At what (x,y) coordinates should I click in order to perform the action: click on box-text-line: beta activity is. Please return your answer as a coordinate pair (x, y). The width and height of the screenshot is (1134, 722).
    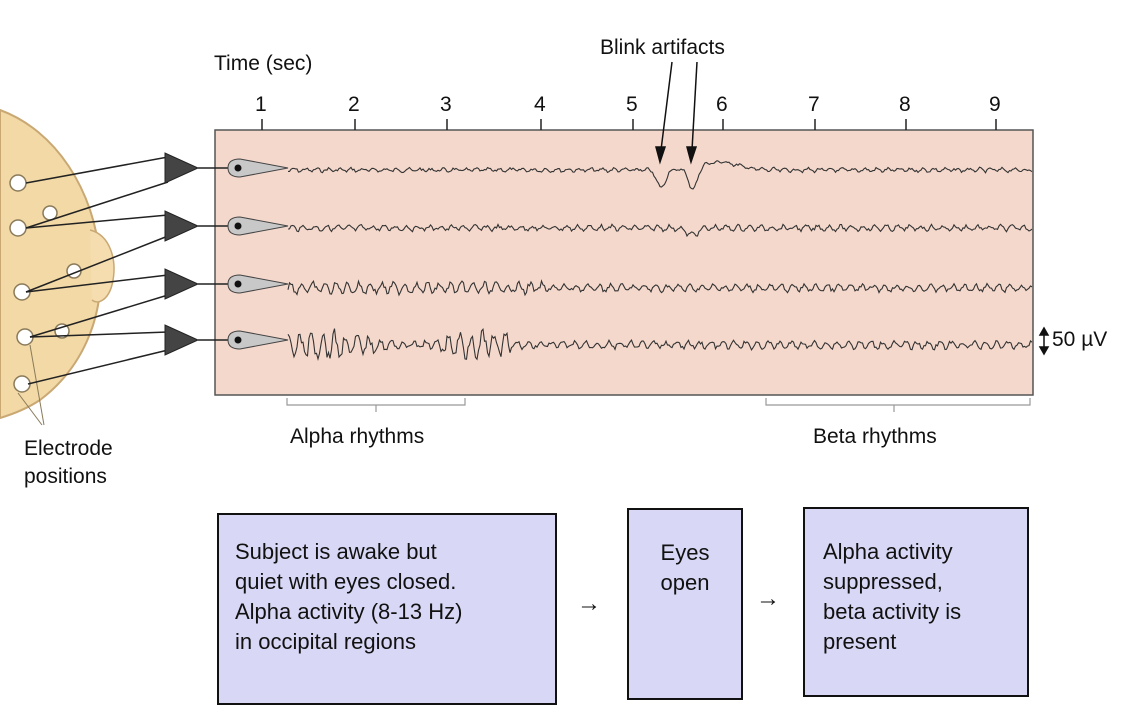
    Looking at the image, I should click on (892, 611).